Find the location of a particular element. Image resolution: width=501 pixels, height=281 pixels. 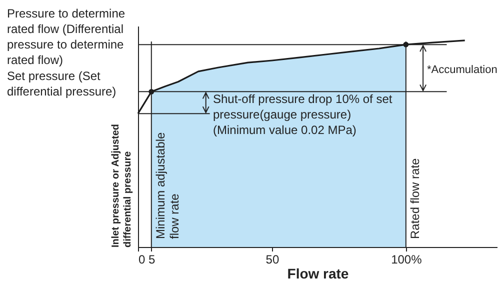

ref-line-label: Rated flow rate is located at coordinates (415, 198).